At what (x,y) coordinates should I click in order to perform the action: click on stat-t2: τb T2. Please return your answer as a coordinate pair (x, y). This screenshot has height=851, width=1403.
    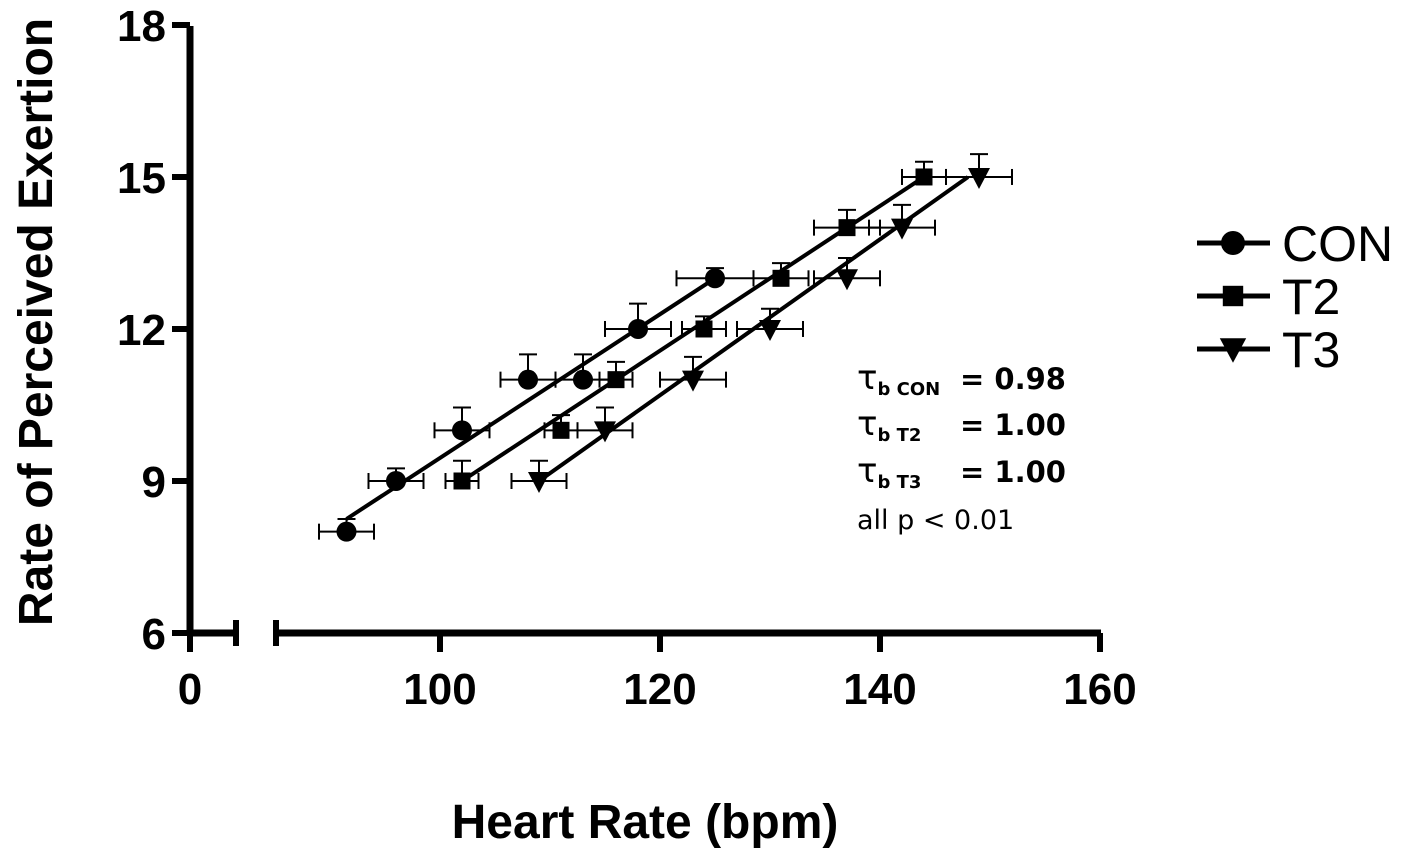
    Looking at the image, I should click on (889, 425).